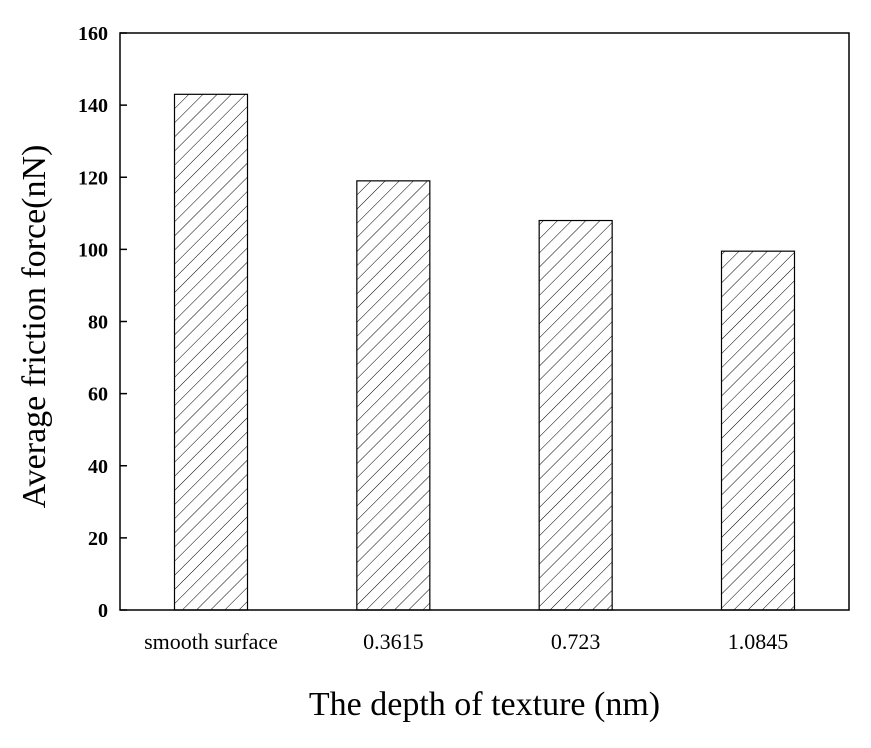  Describe the element at coordinates (103, 611) in the screenshot. I see `y-tick-label: 0` at that location.